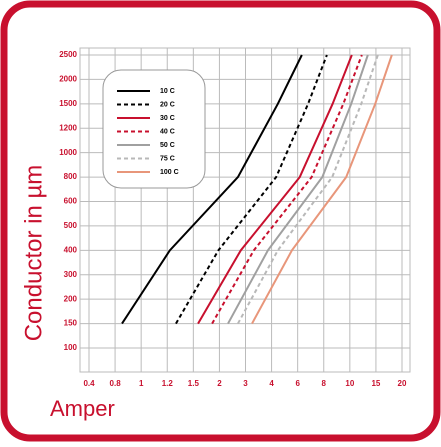  What do you see at coordinates (148, 132) in the screenshot?
I see `legend-items: 10 C 20 C 30 C 40 C 50 C 75 C 100 C` at bounding box center [148, 132].